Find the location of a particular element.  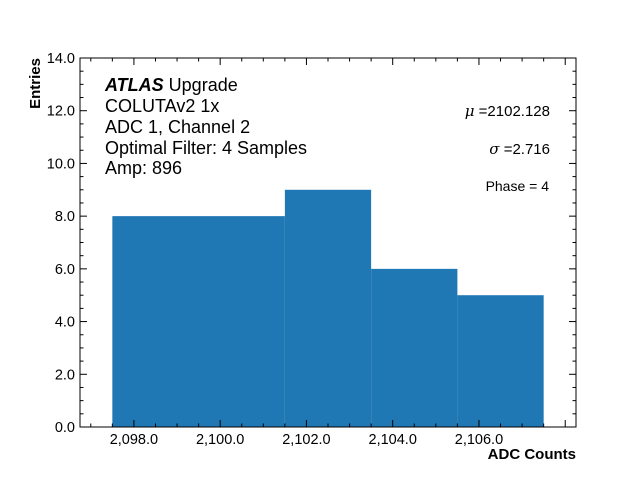

x-tick-labels: 2,098.0 2,100.0 2,102.0 2,104.0 2,106.0 is located at coordinates (306, 440).